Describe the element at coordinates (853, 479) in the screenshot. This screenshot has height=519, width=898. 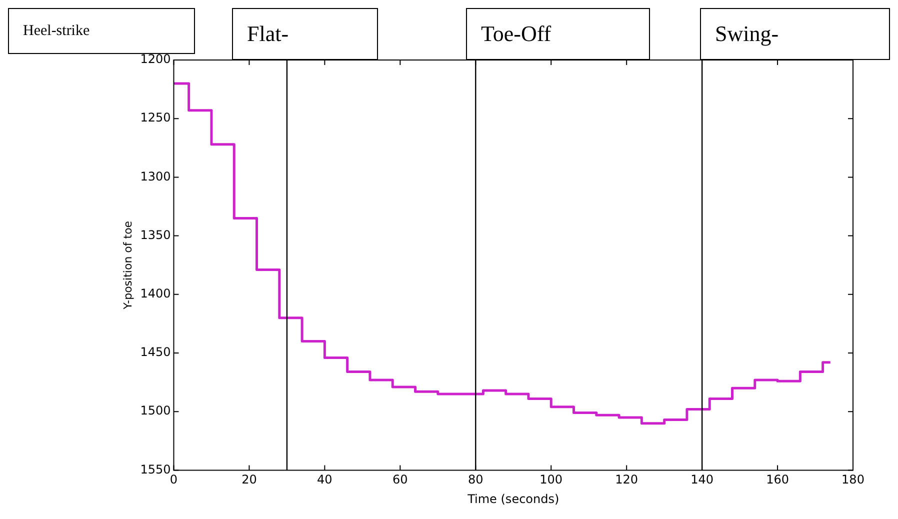
I see `x-tick-label: 180` at that location.